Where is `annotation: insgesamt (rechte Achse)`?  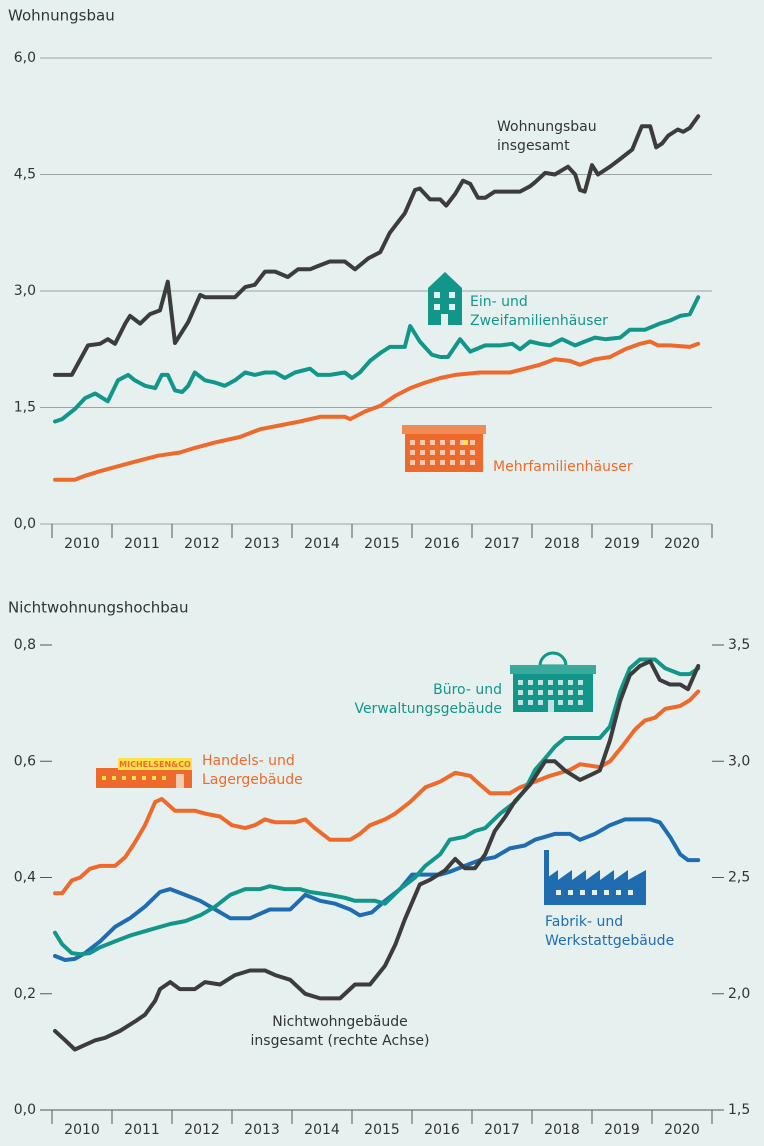 annotation: insgesamt (rechte Achse) is located at coordinates (340, 1041).